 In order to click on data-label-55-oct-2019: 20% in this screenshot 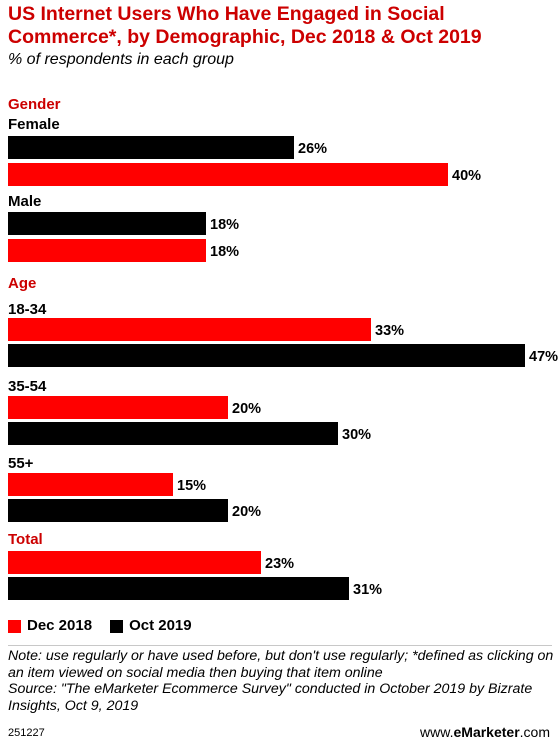, I will do `click(246, 512)`.